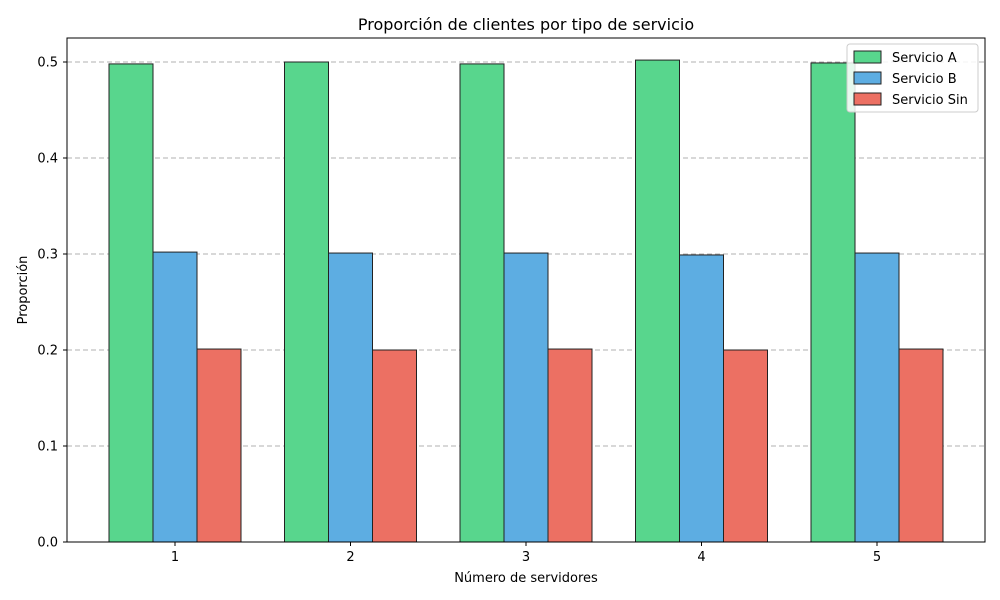  Describe the element at coordinates (701, 557) in the screenshot. I see `x-tick-label: 4` at that location.